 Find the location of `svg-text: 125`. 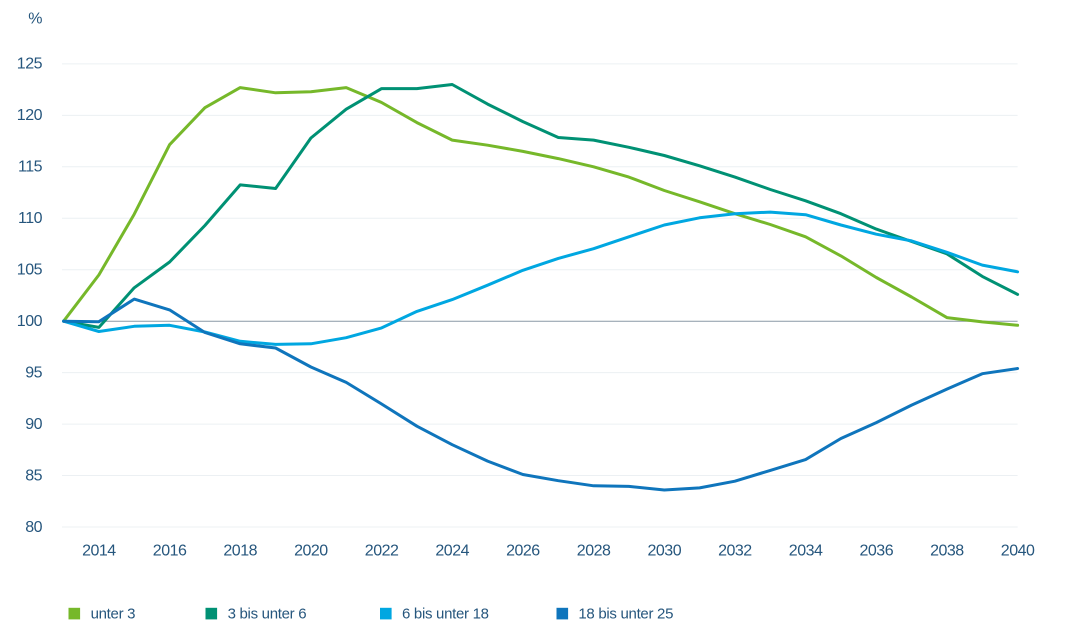

svg-text: 125 is located at coordinates (30, 64).